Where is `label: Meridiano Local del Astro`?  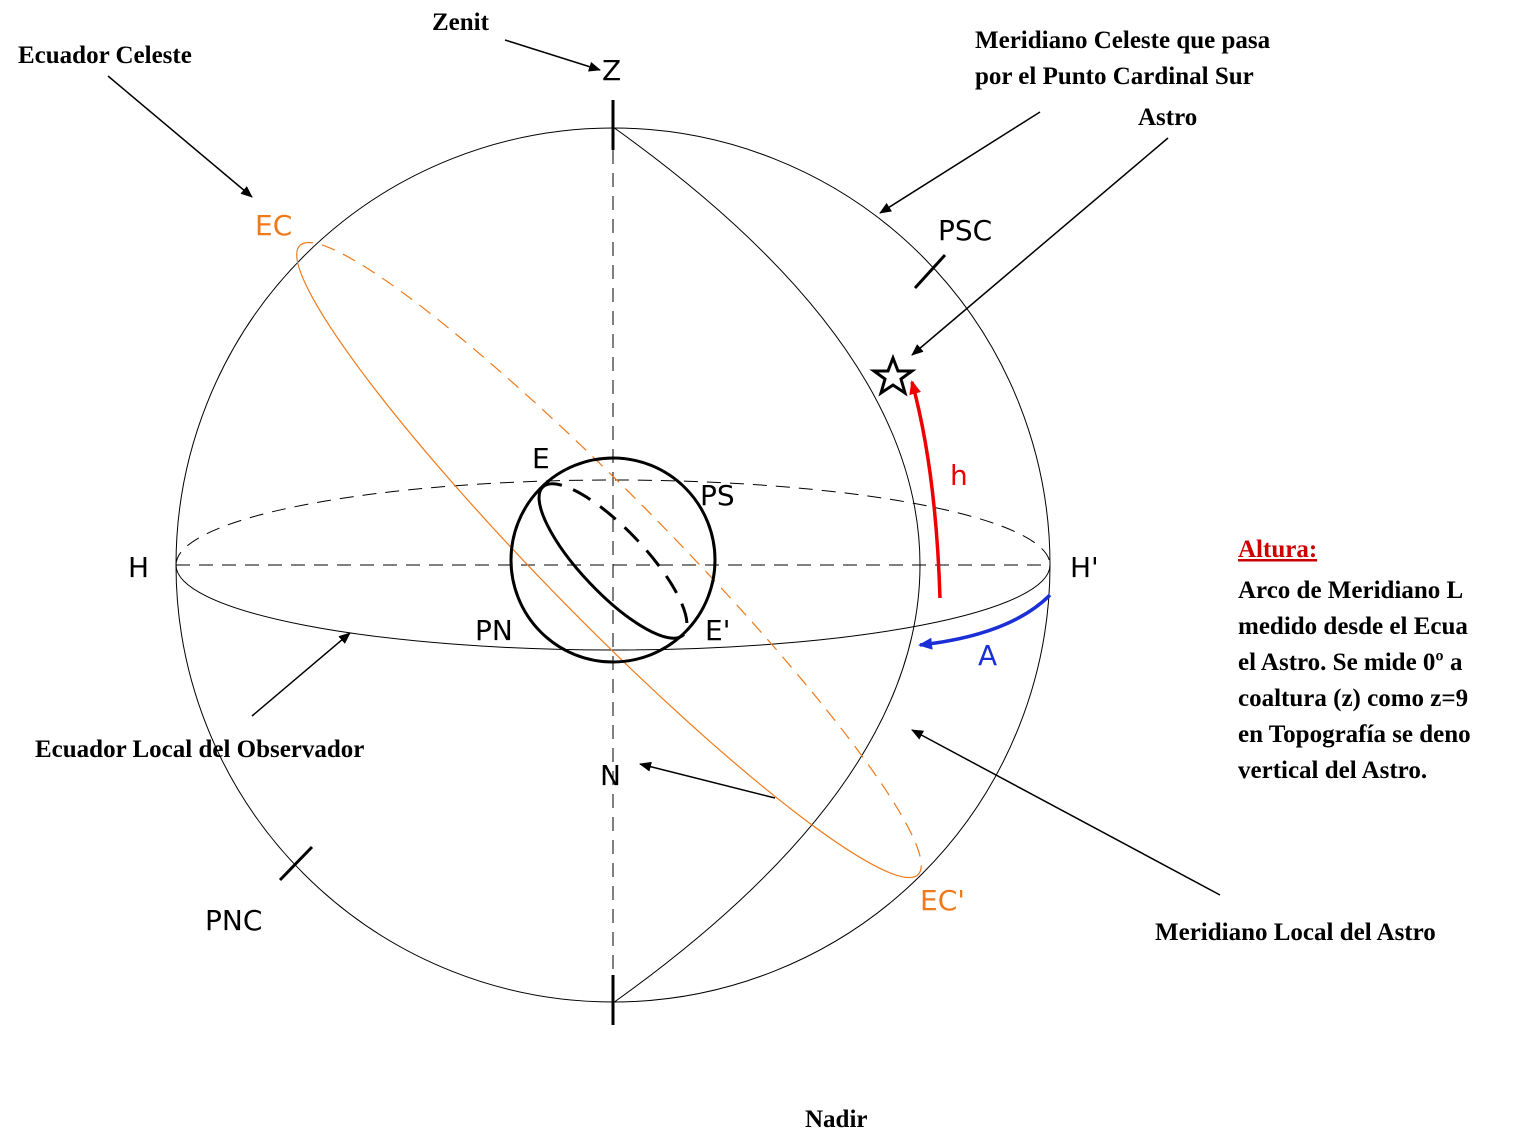 label: Meridiano Local del Astro is located at coordinates (1295, 932).